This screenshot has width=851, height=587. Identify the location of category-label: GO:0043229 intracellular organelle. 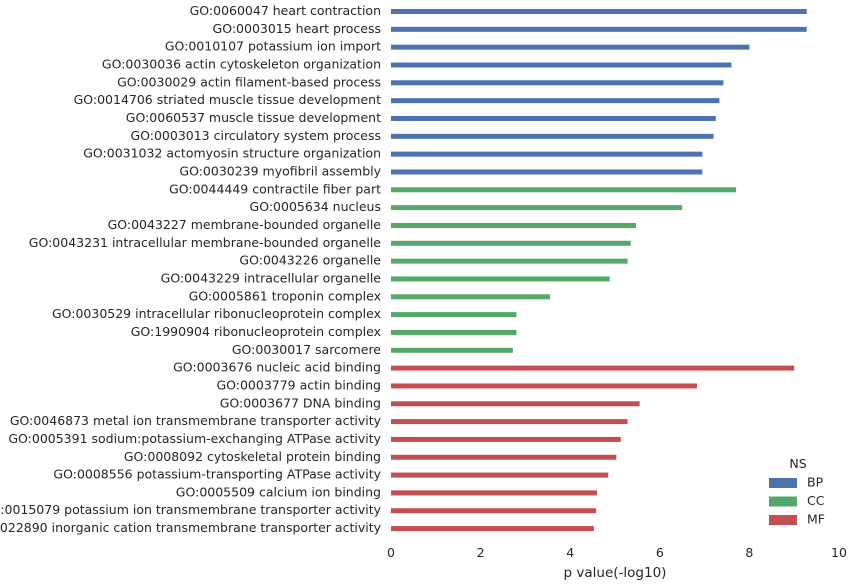
(271, 277).